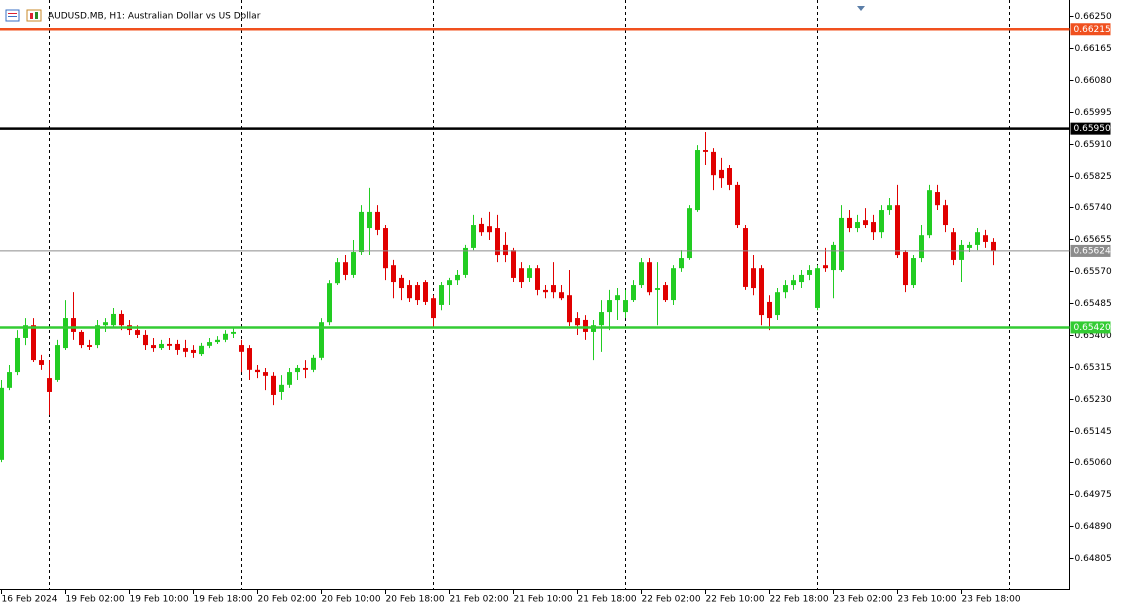  What do you see at coordinates (1093, 495) in the screenshot?
I see `y-tick-label: 0.64975` at bounding box center [1093, 495].